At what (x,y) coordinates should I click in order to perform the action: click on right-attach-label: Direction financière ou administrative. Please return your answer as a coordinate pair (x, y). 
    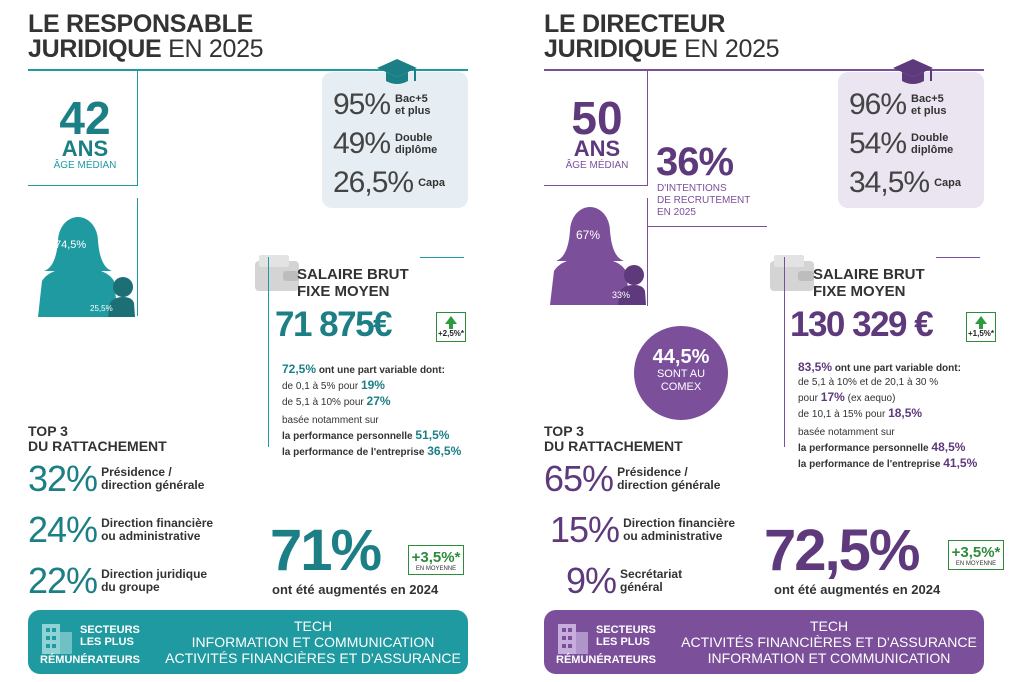
    Looking at the image, I should click on (679, 530).